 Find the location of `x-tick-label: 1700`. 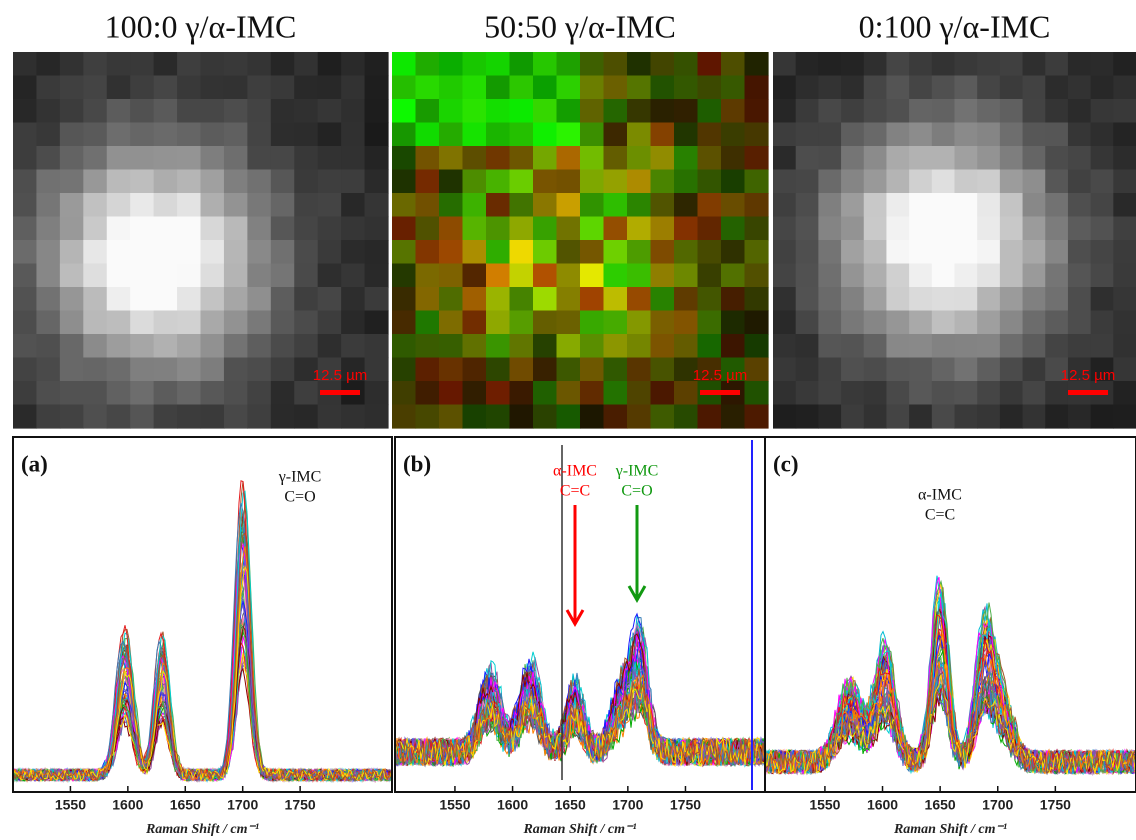

x-tick-label: 1700 is located at coordinates (242, 805).